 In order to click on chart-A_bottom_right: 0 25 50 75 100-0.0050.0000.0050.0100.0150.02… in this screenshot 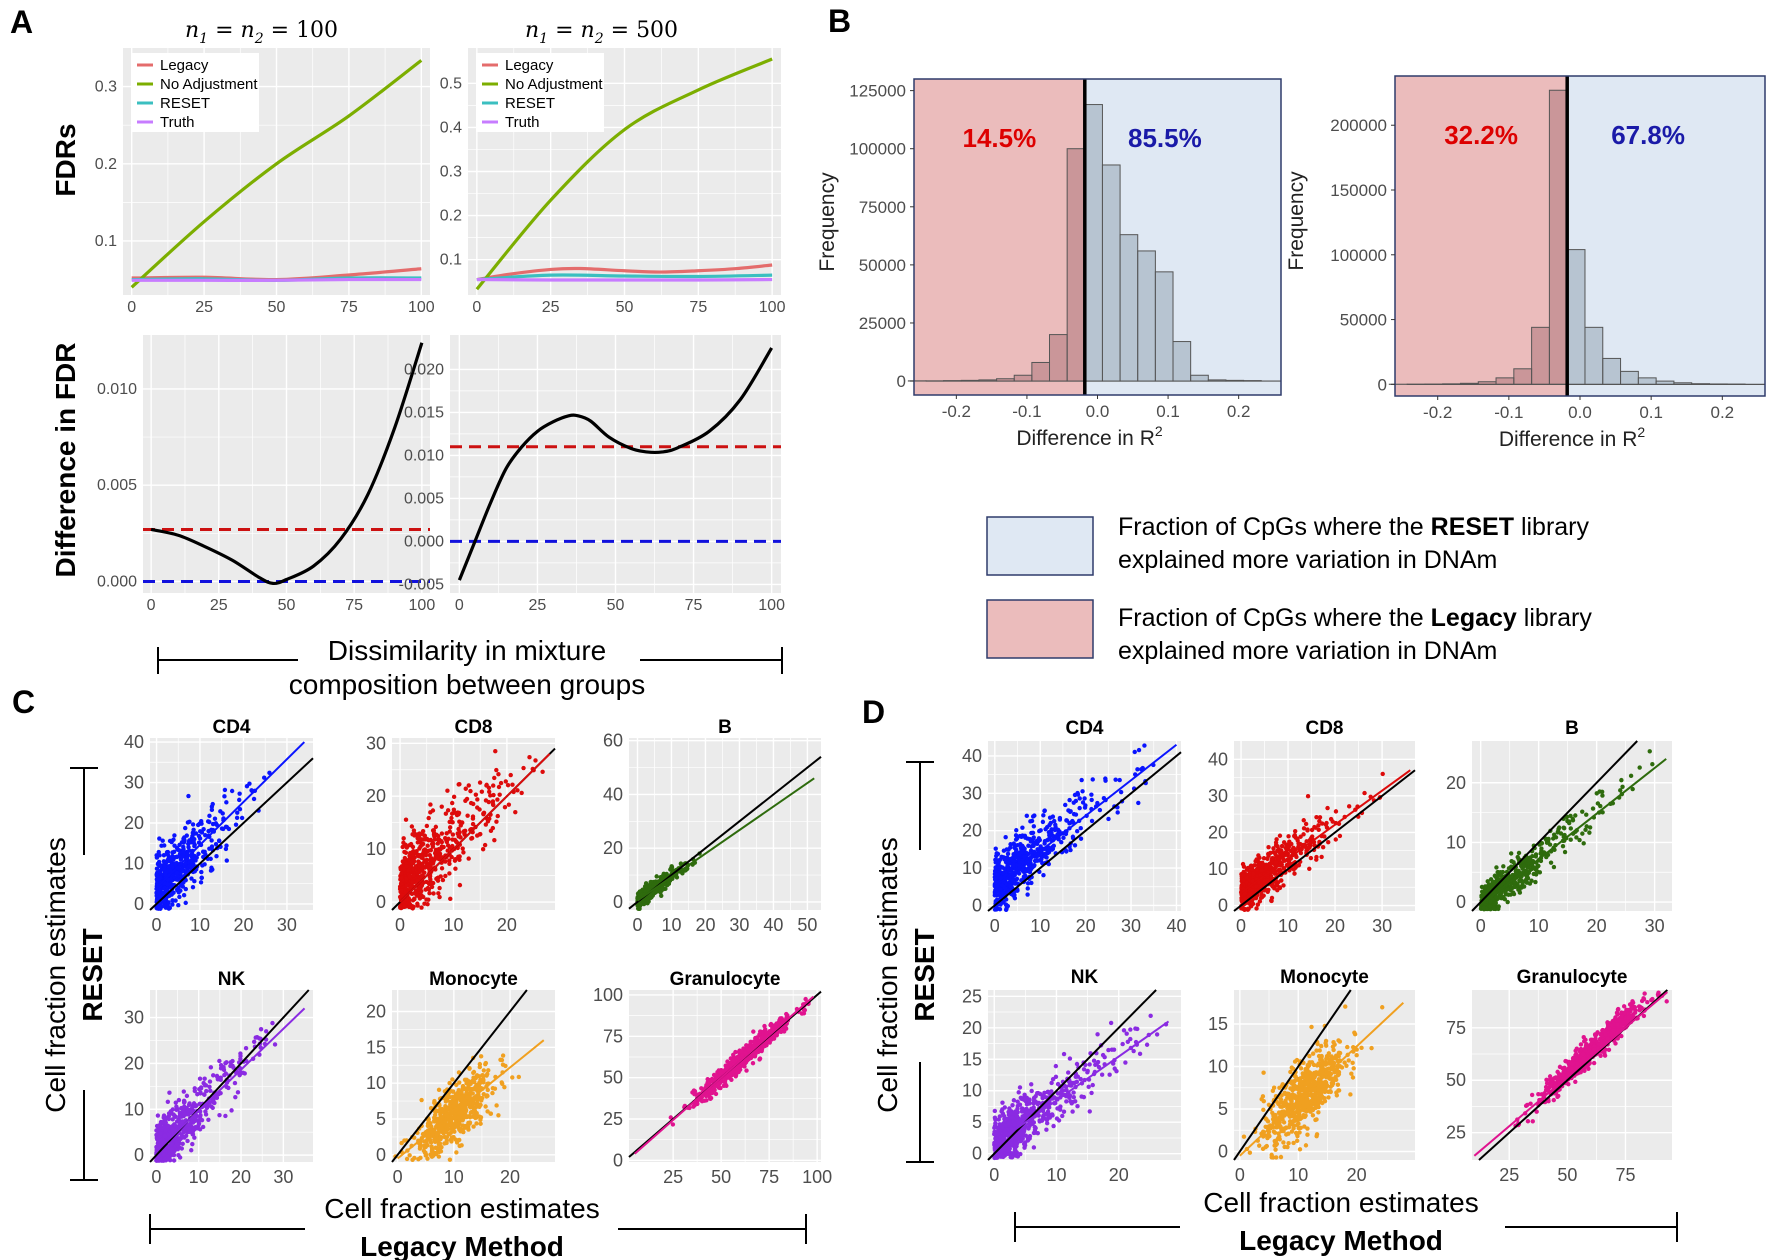, I will do `click(592, 474)`.